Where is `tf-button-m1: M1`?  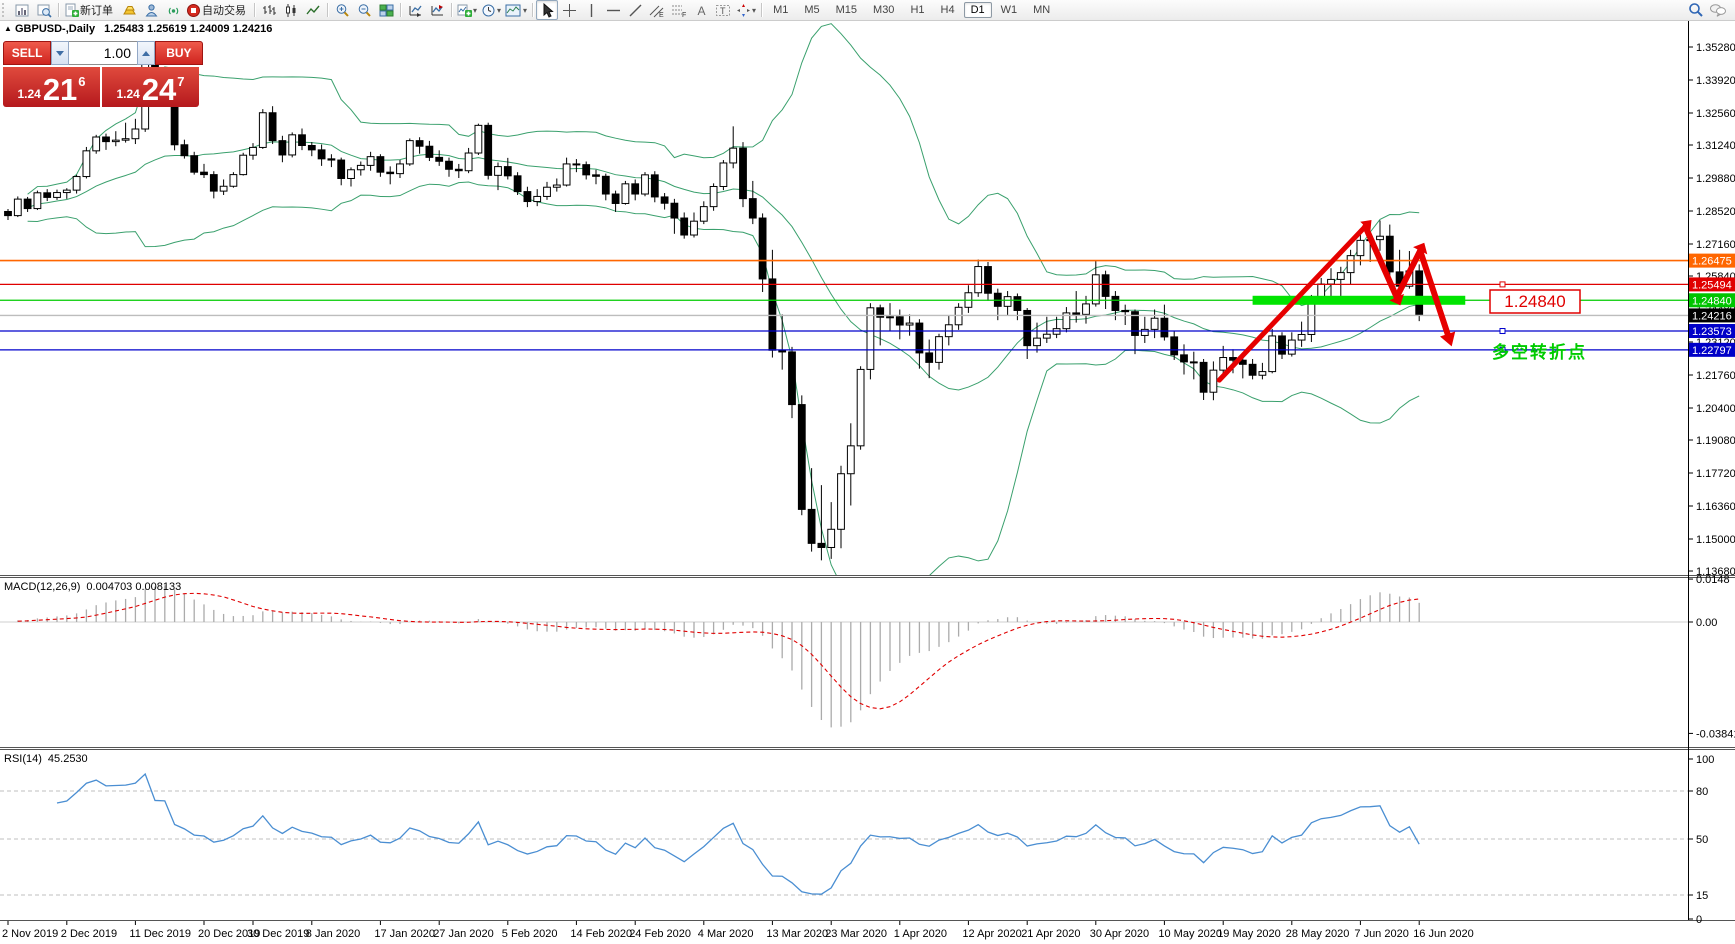 tf-button-m1: M1 is located at coordinates (781, 10).